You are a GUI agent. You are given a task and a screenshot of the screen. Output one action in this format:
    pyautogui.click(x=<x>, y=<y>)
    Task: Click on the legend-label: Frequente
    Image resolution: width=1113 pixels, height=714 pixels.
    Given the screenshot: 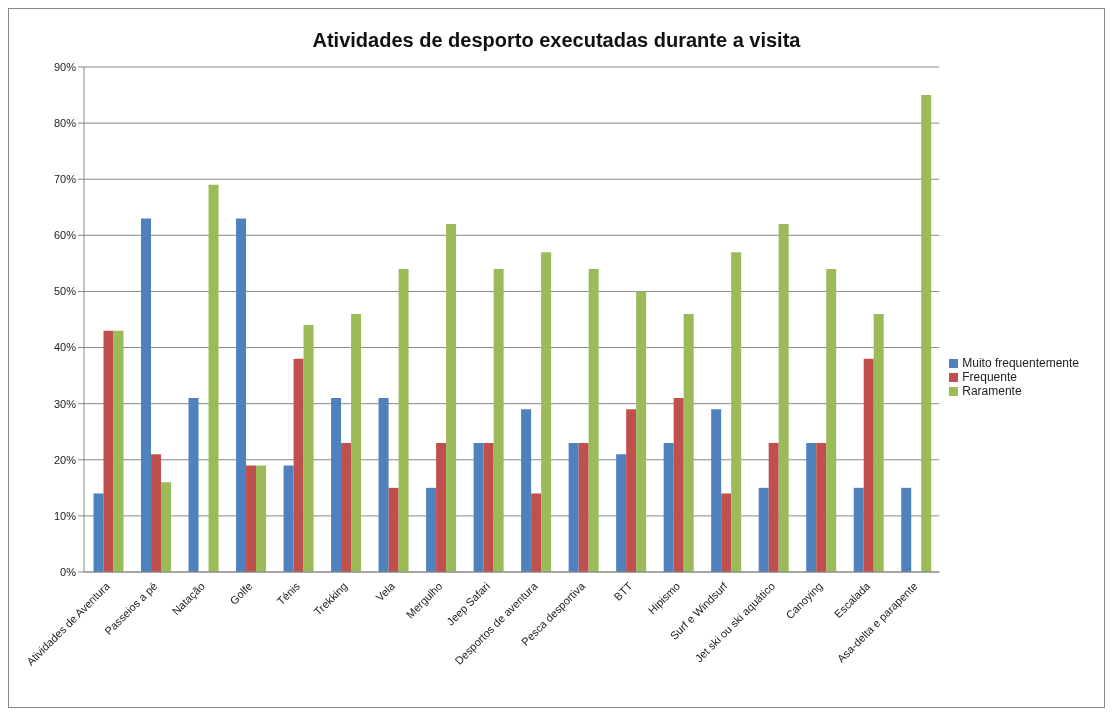 What is the action you would take?
    pyautogui.click(x=989, y=377)
    